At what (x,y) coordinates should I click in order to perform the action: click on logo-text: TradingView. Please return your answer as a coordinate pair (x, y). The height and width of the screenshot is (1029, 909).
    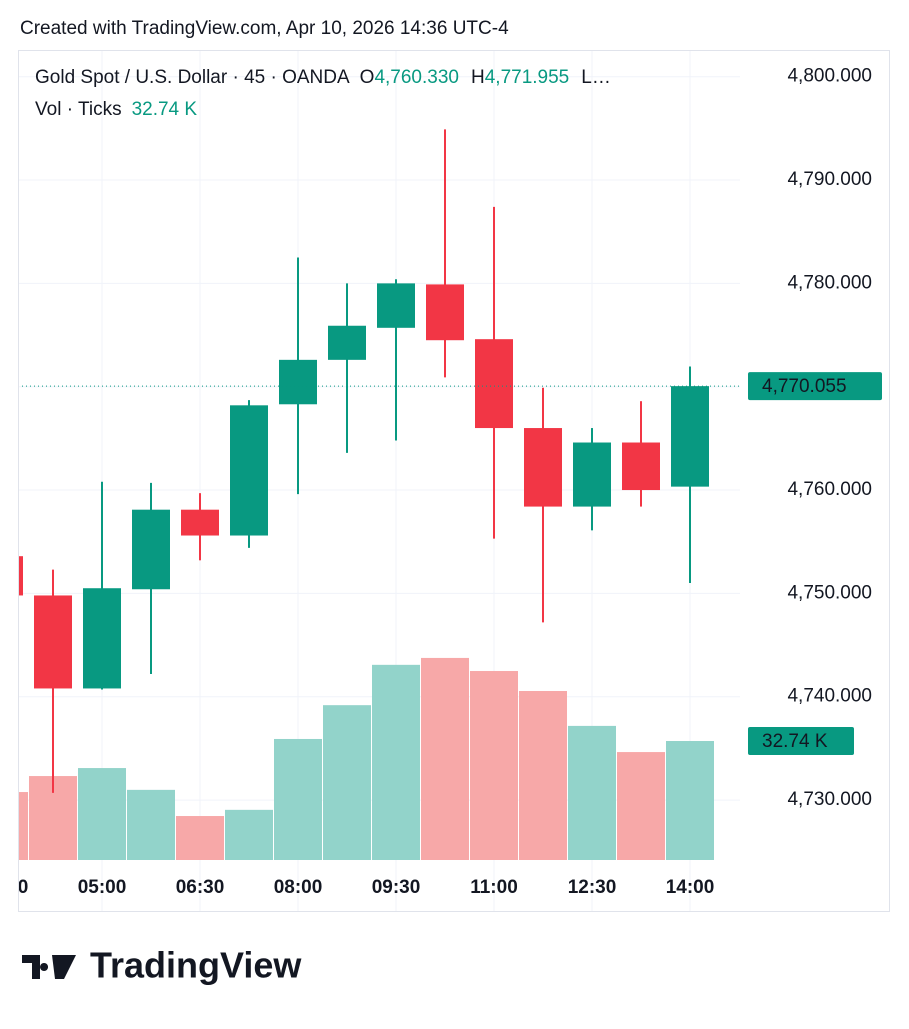
    Looking at the image, I should click on (196, 965).